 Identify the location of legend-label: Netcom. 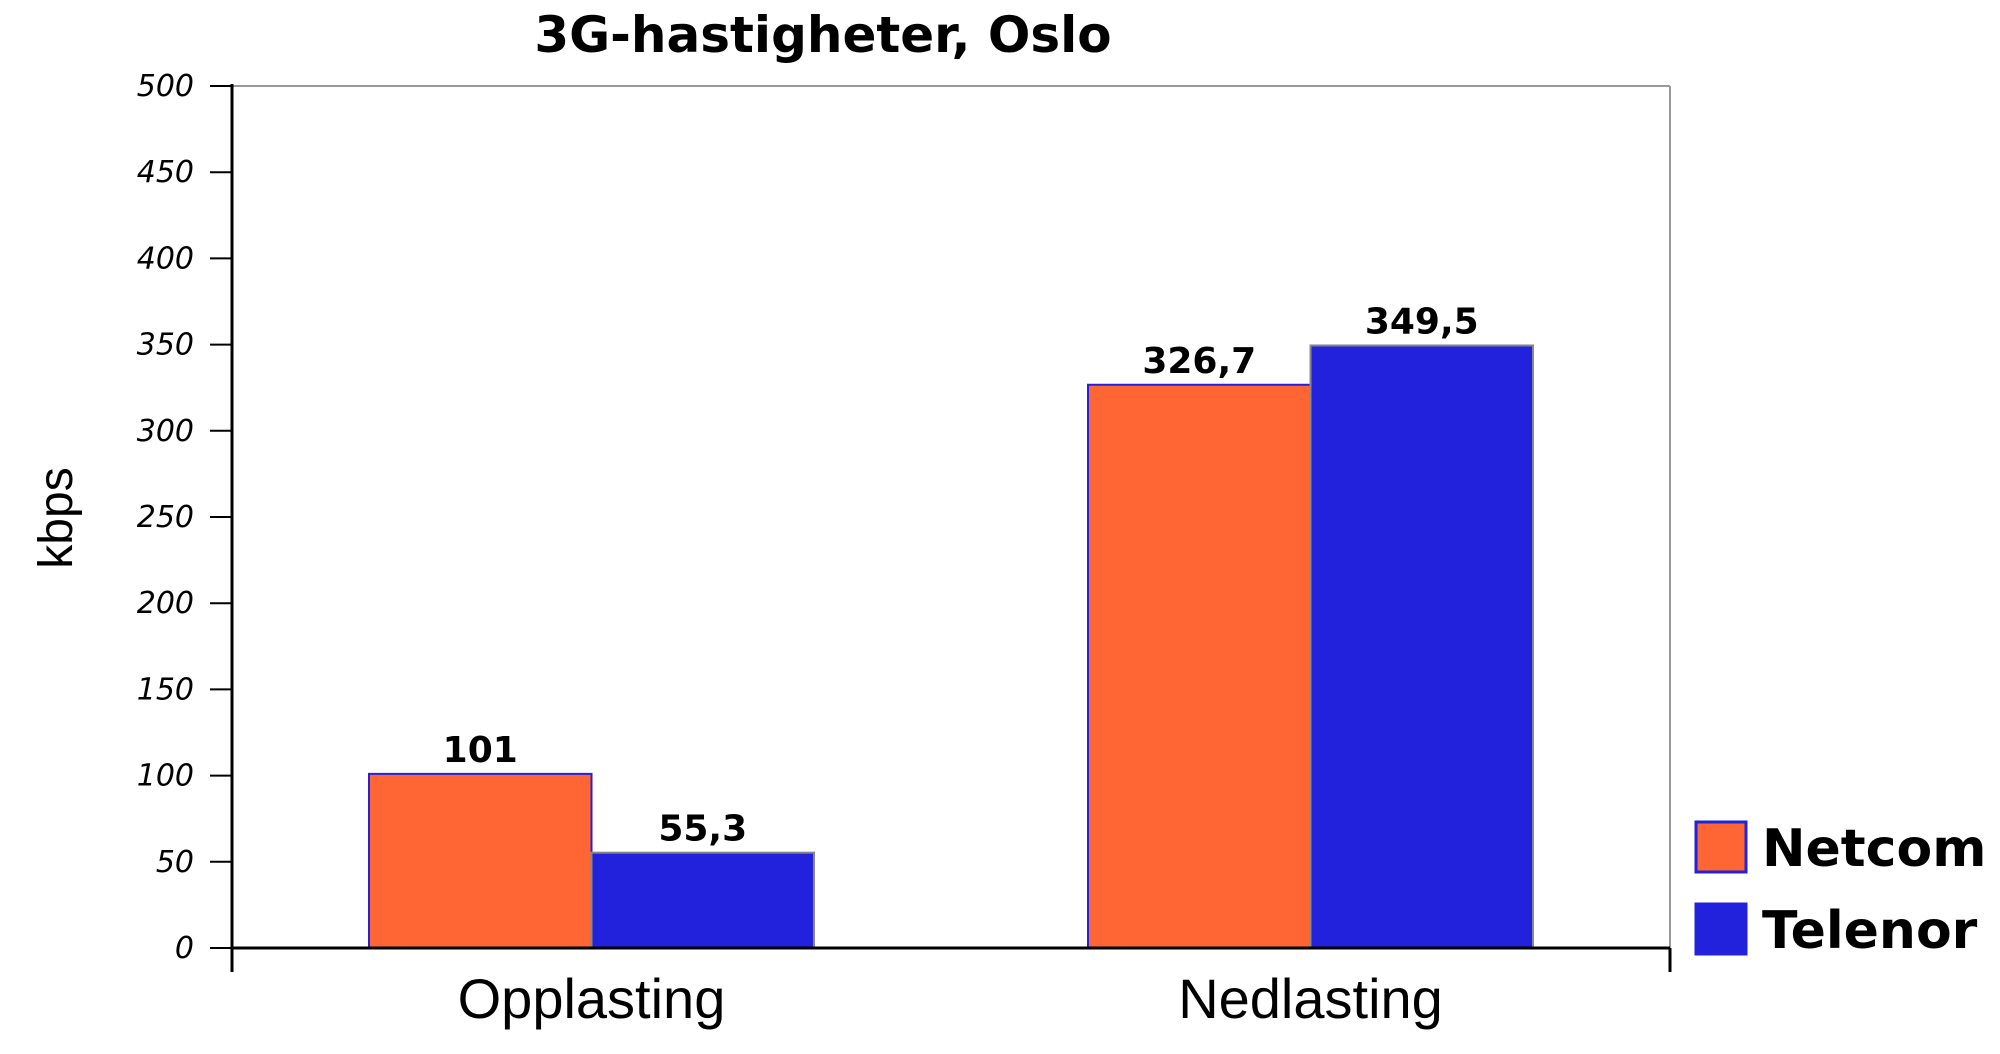
(1874, 849).